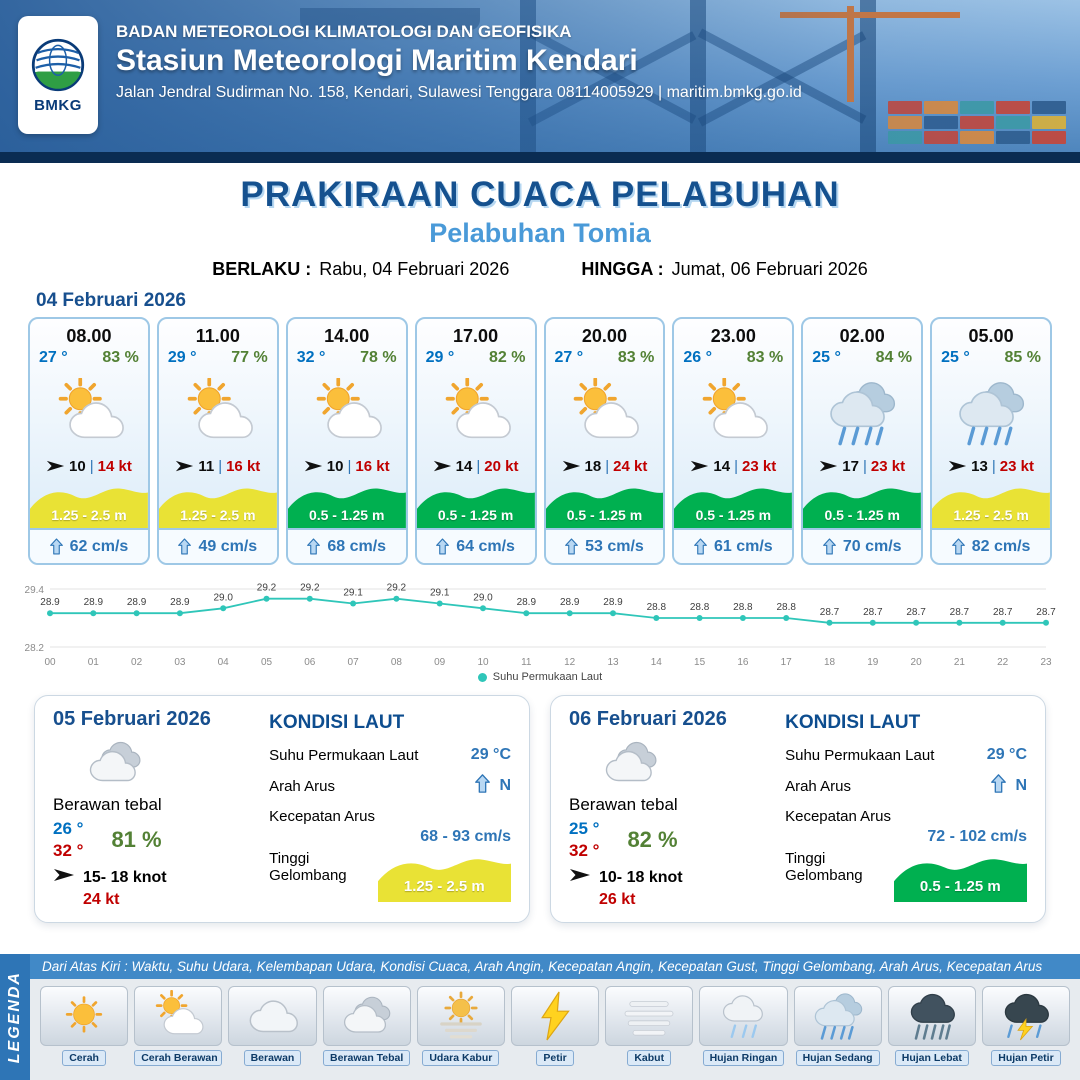 This screenshot has height=1080, width=1080. I want to click on legend-item: Hujan Petir, so click(1026, 1030).